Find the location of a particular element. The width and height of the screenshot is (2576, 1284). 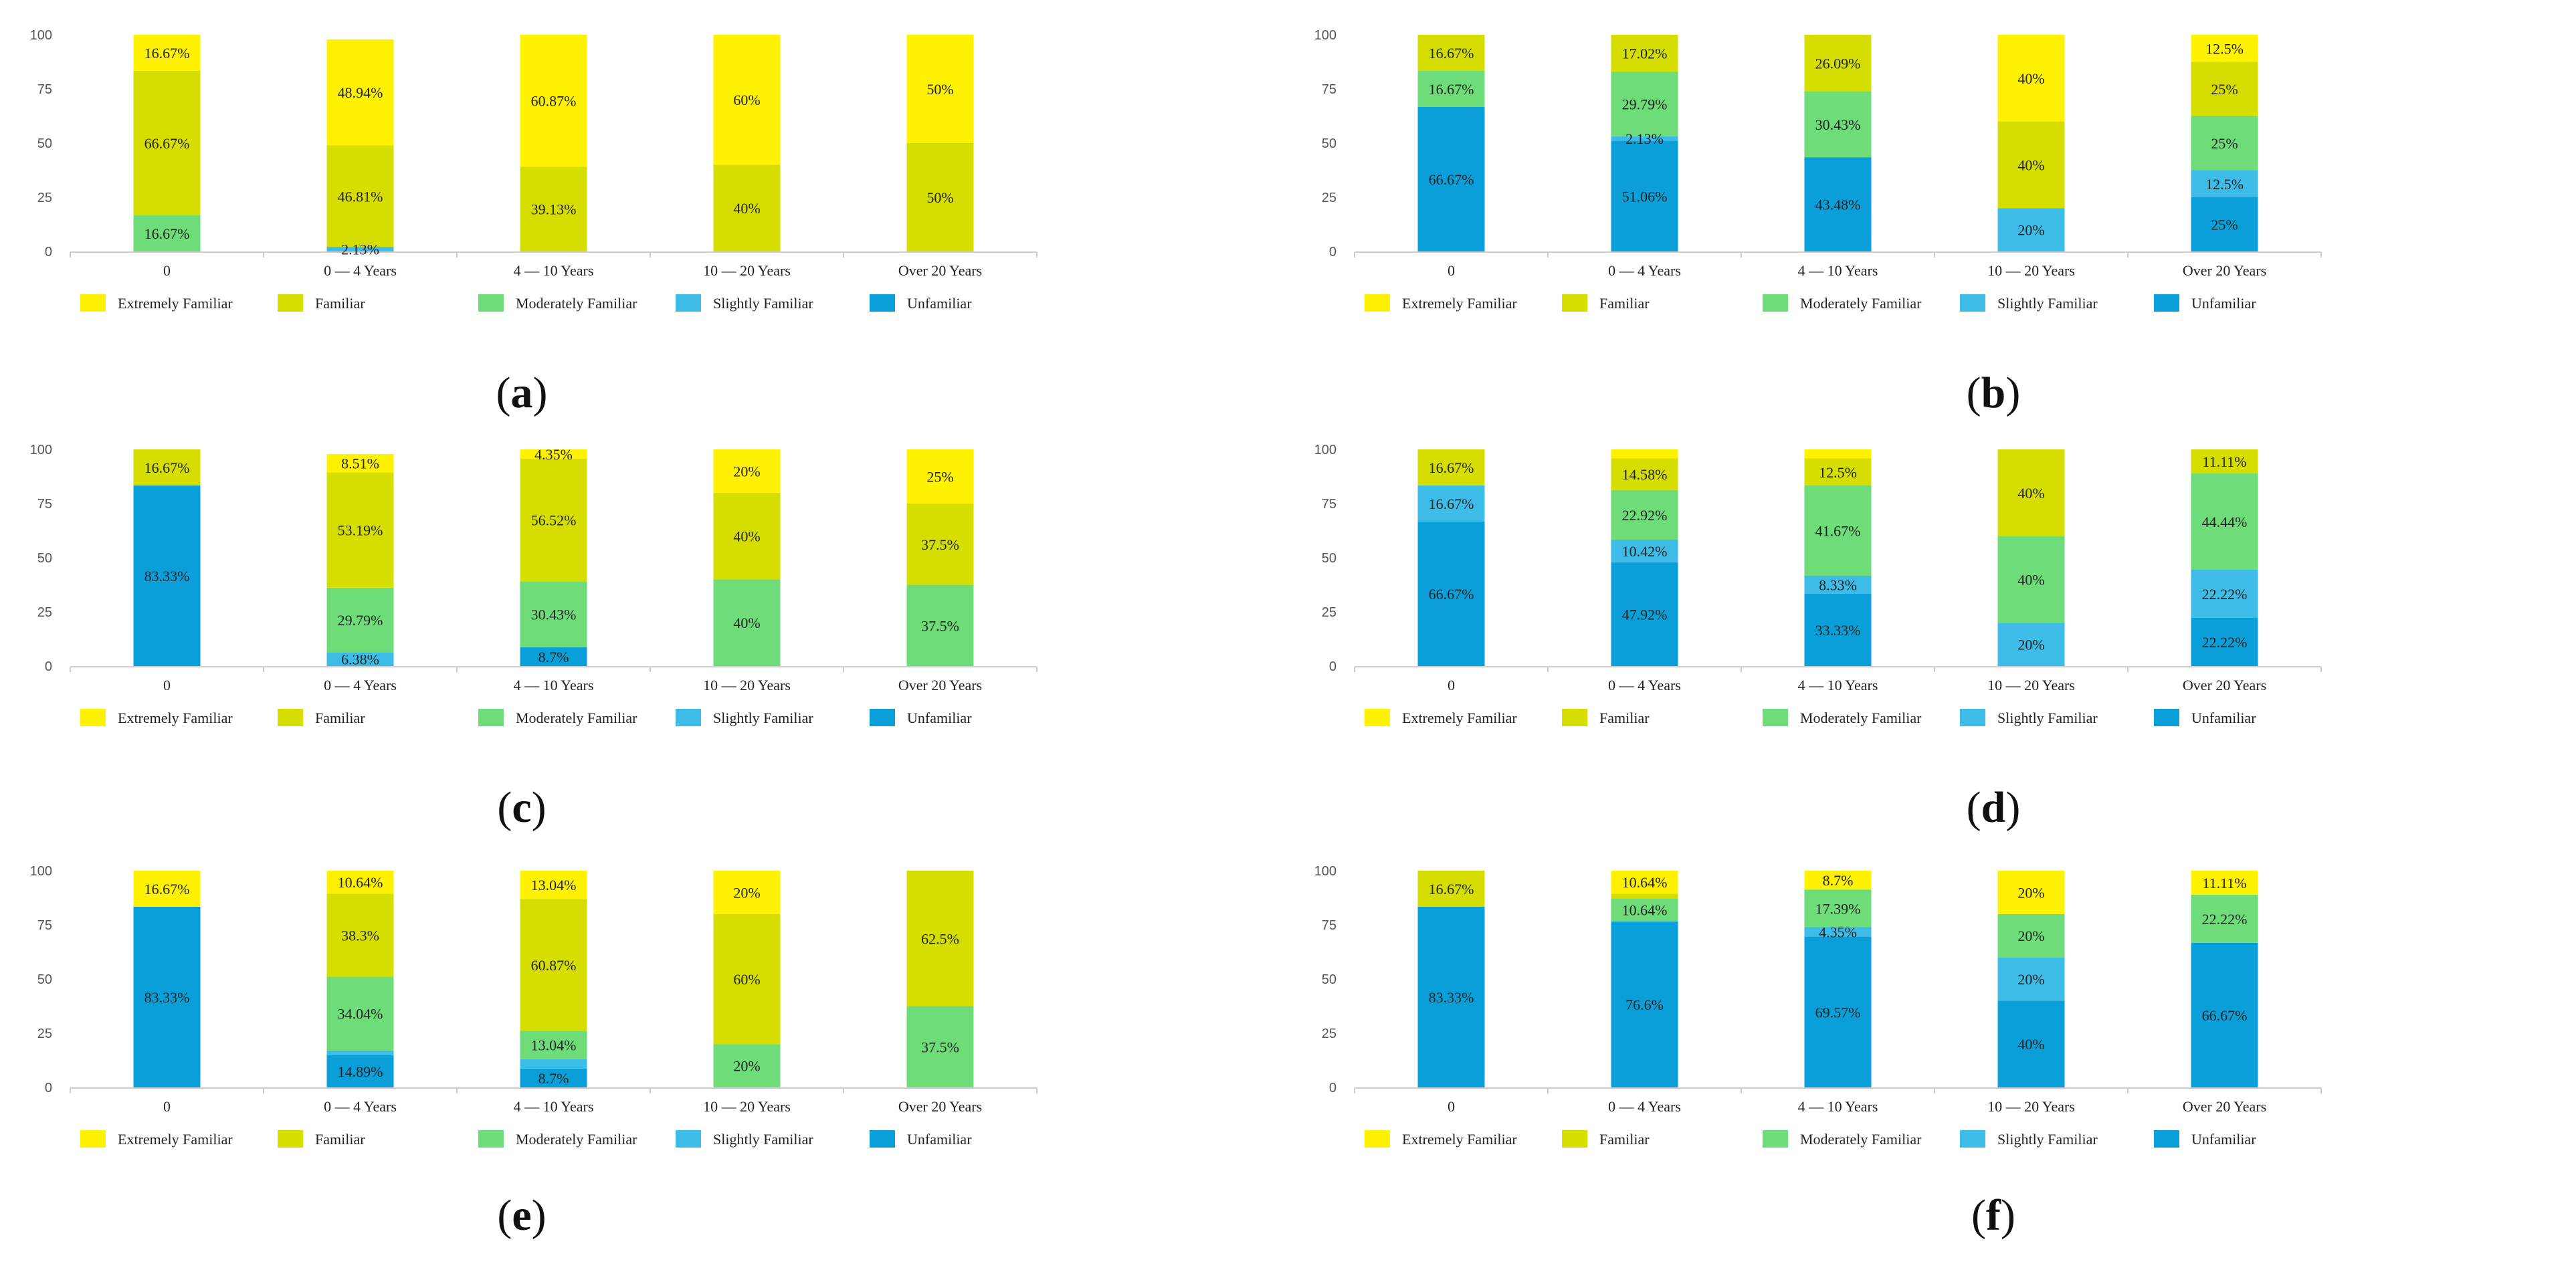

y-tick-label: 75 is located at coordinates (1329, 89).